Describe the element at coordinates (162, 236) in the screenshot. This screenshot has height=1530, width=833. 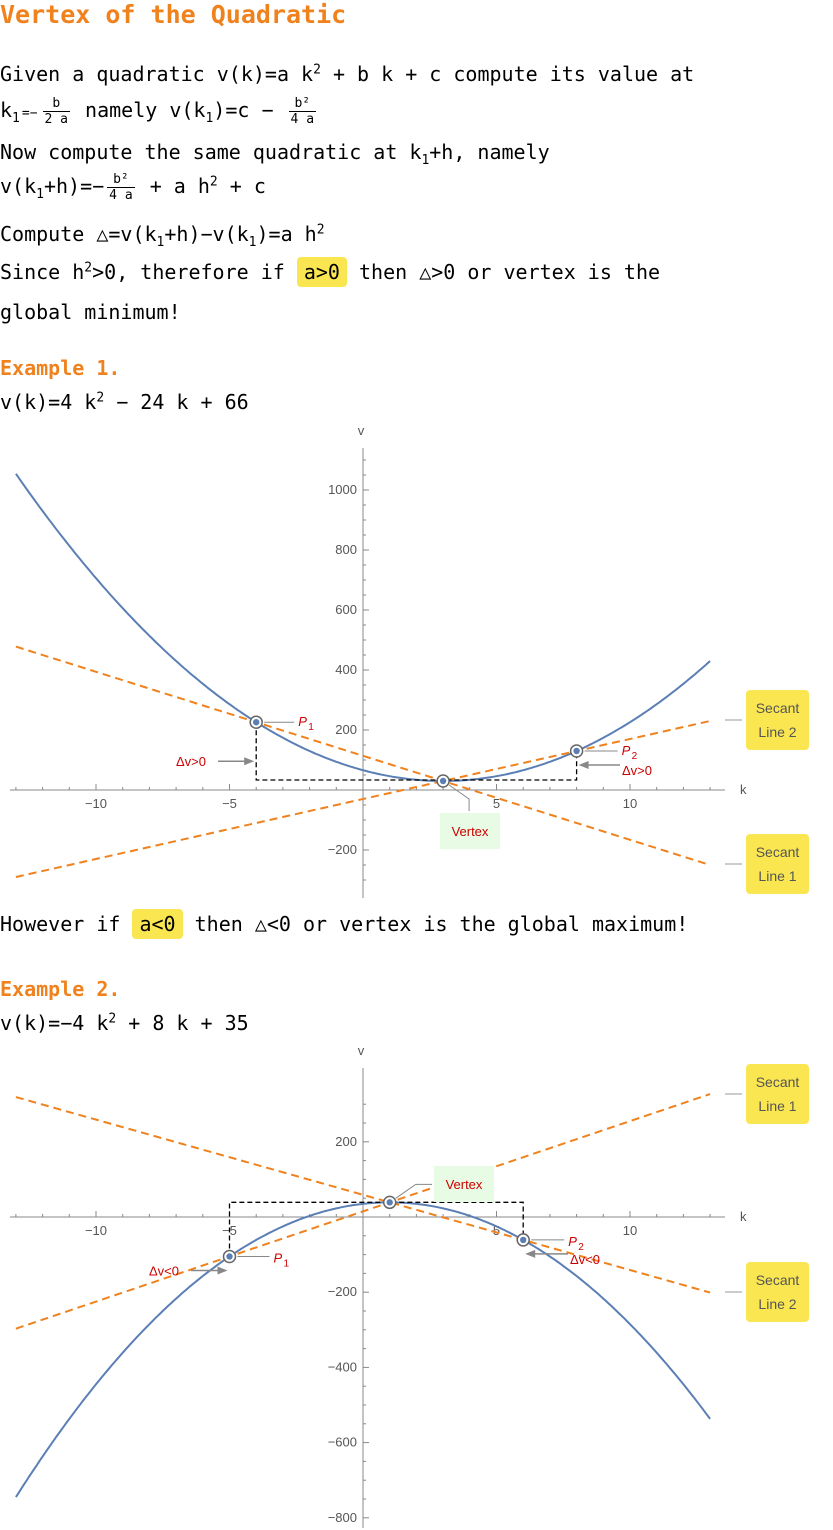
I see `intro-line-5: Compute △=v(k1+h)−v(k1)=a h2` at that location.